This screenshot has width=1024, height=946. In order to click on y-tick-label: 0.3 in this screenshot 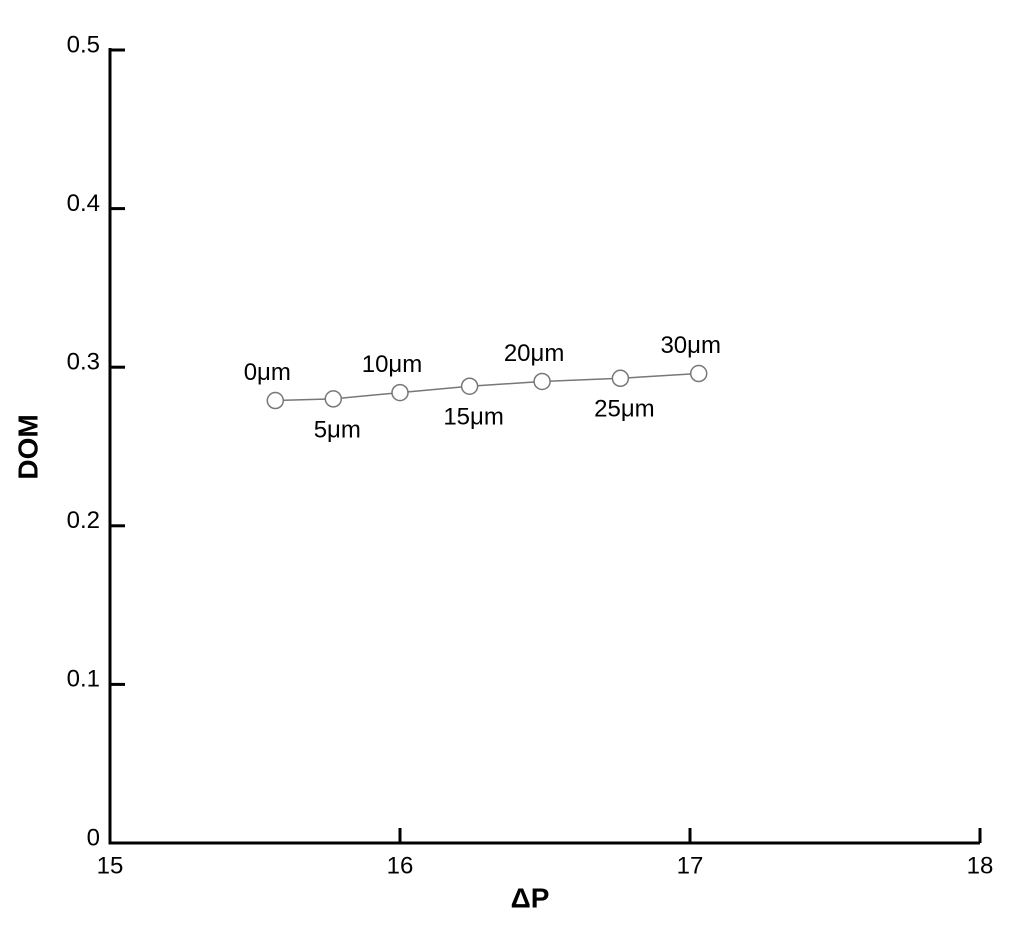, I will do `click(83, 362)`.